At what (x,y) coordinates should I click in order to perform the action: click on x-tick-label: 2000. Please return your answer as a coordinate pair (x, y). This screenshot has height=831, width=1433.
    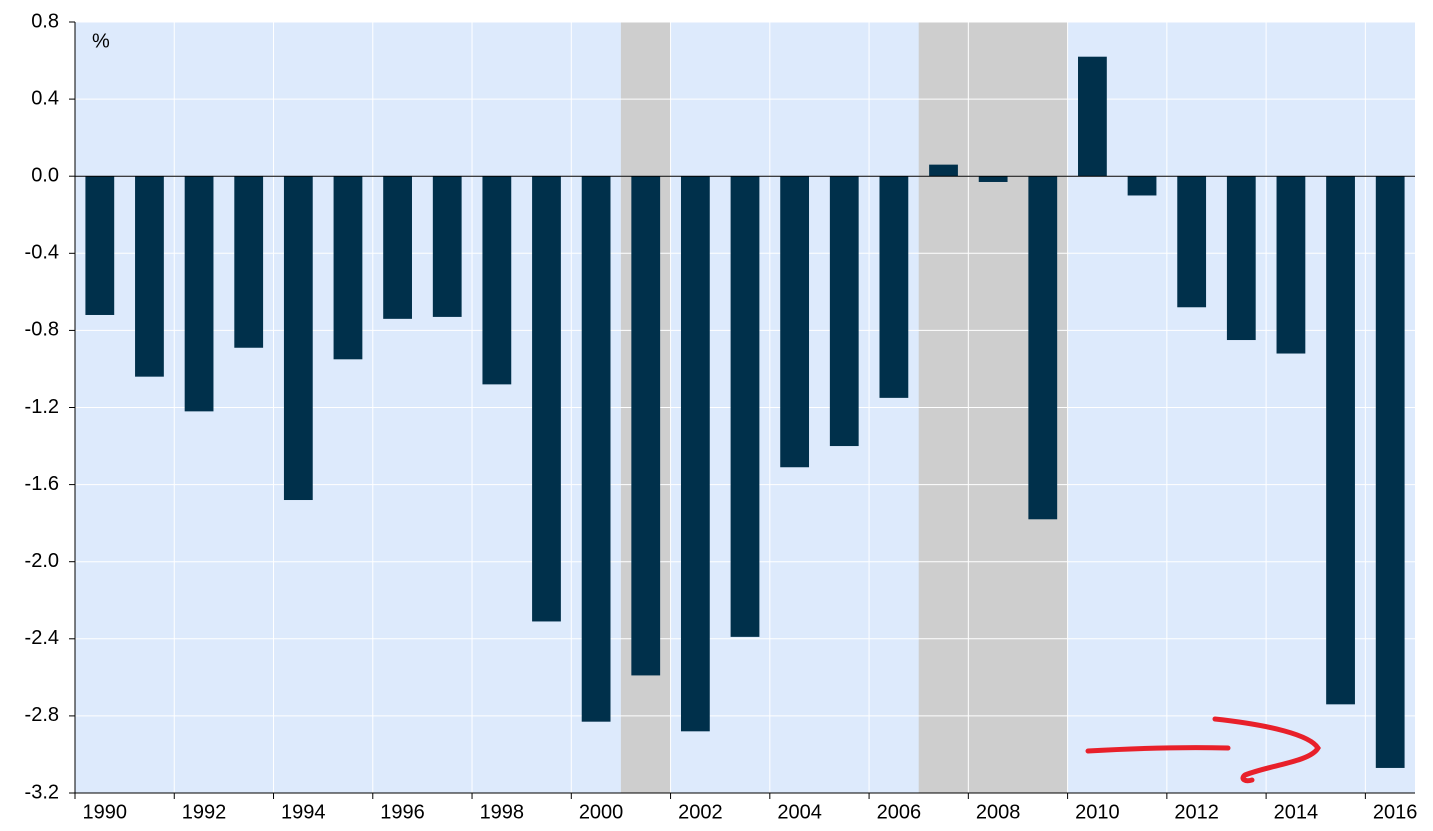
    Looking at the image, I should click on (601, 812).